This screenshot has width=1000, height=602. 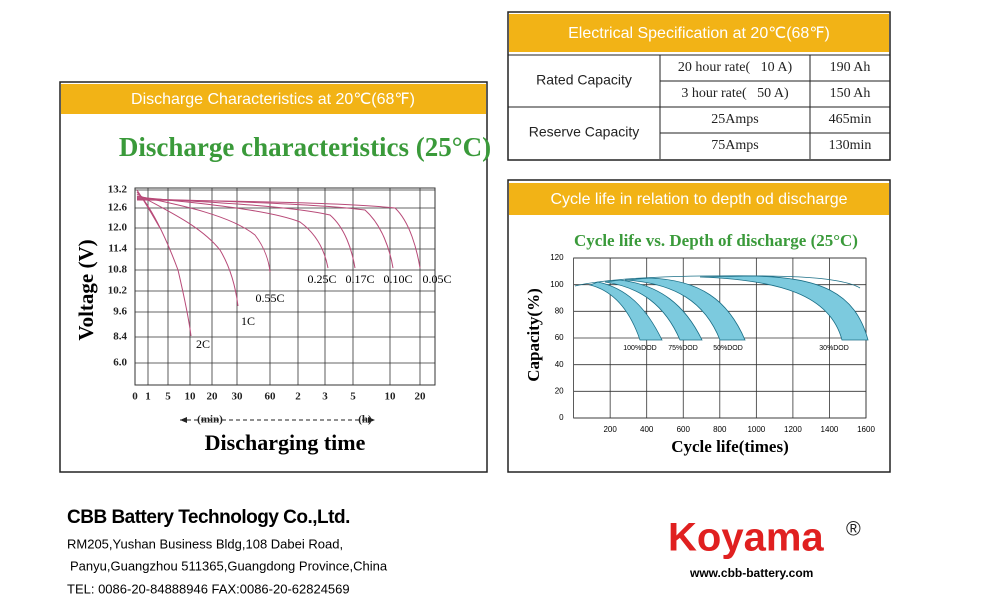 What do you see at coordinates (359, 279) in the screenshot?
I see `curve-label: 0.17C` at bounding box center [359, 279].